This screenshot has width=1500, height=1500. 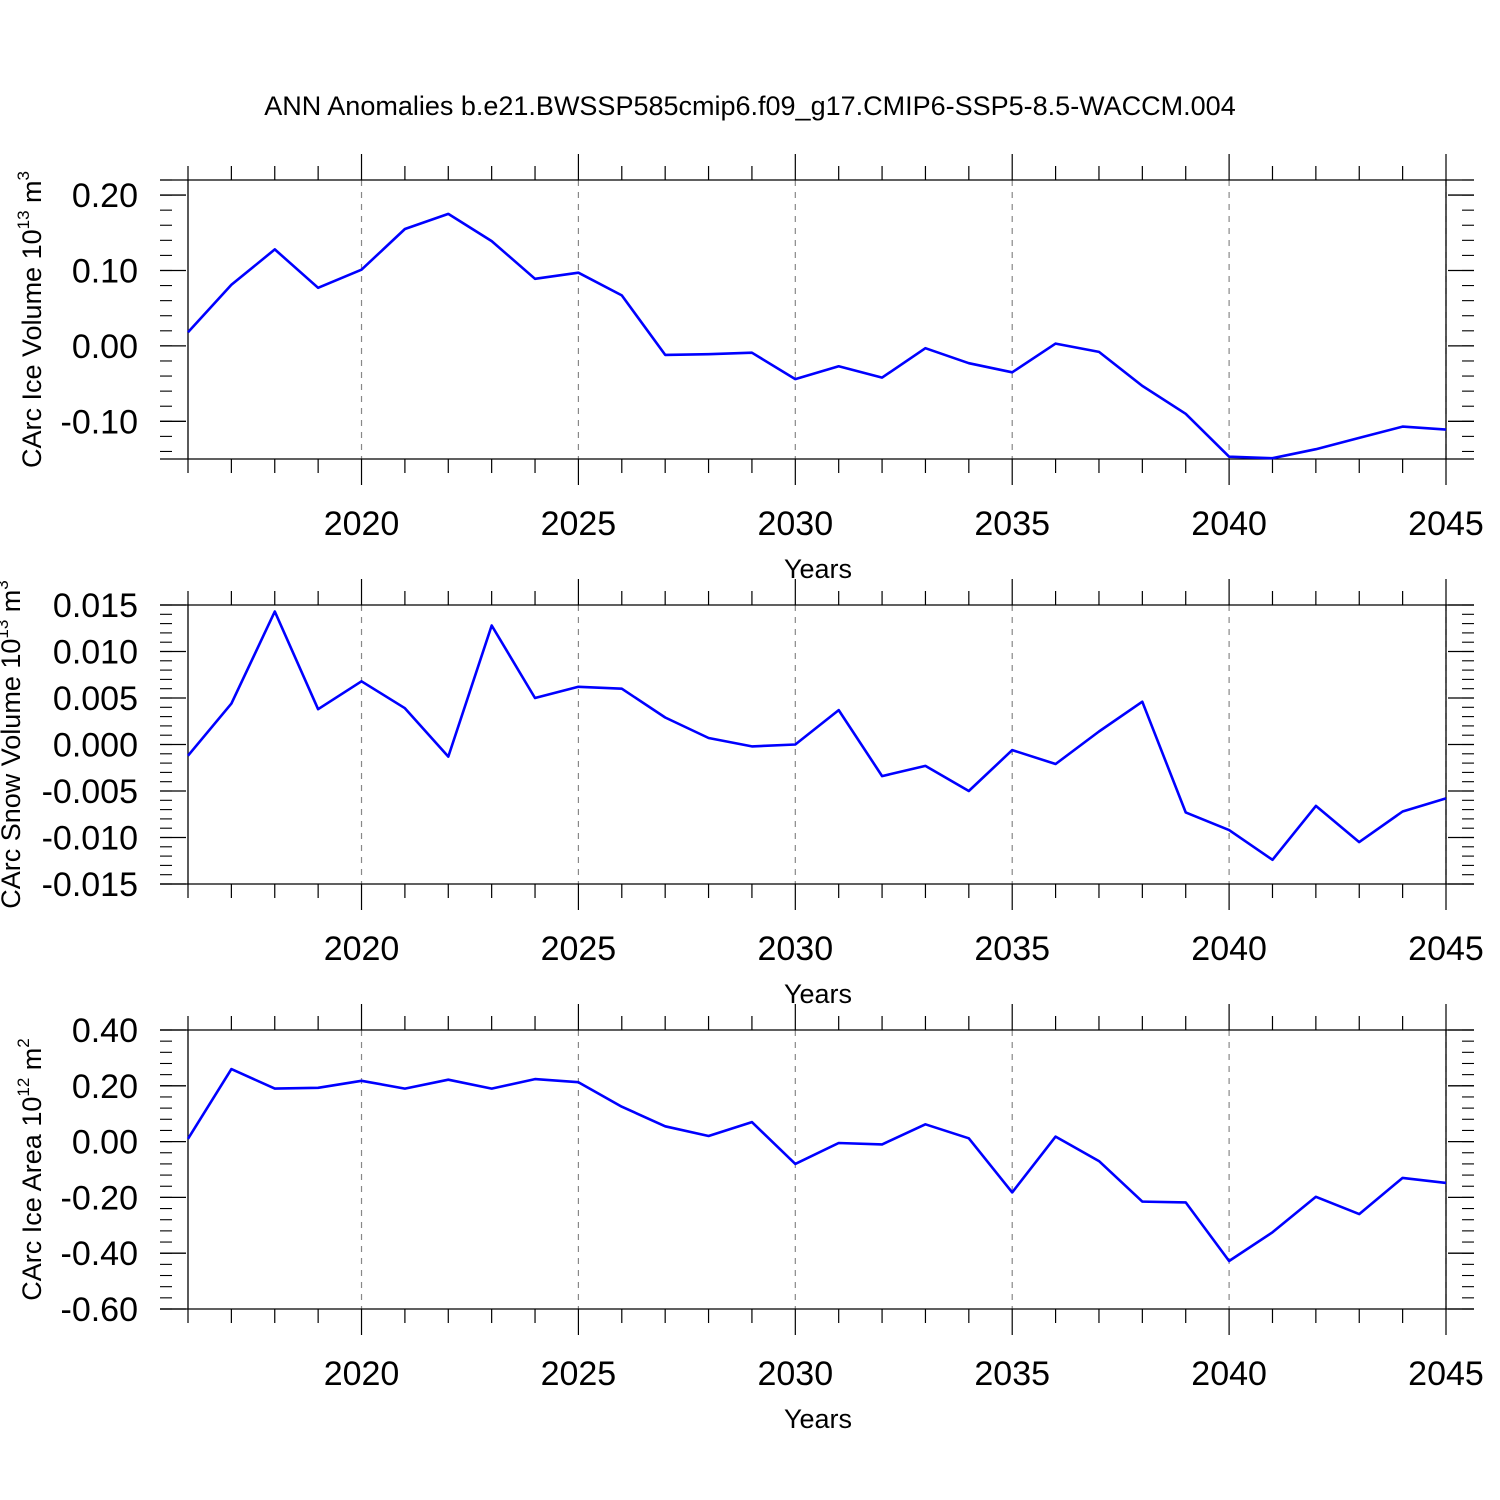 What do you see at coordinates (90, 885) in the screenshot?
I see `y-tick-label: -0.015` at bounding box center [90, 885].